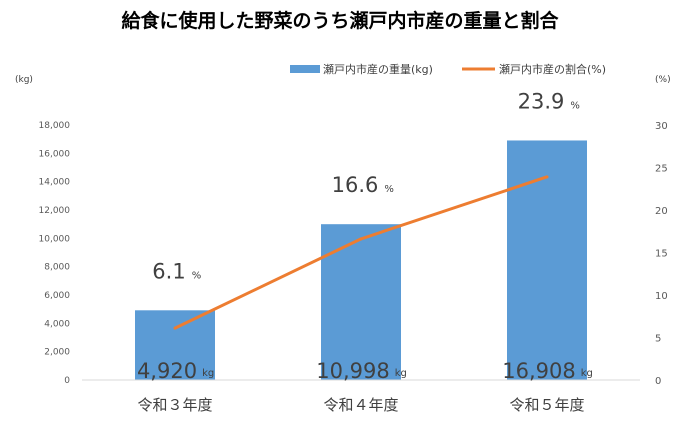 The width and height of the screenshot is (680, 427). Describe the element at coordinates (168, 271) in the screenshot. I see `line-value-label: 6.1` at that location.